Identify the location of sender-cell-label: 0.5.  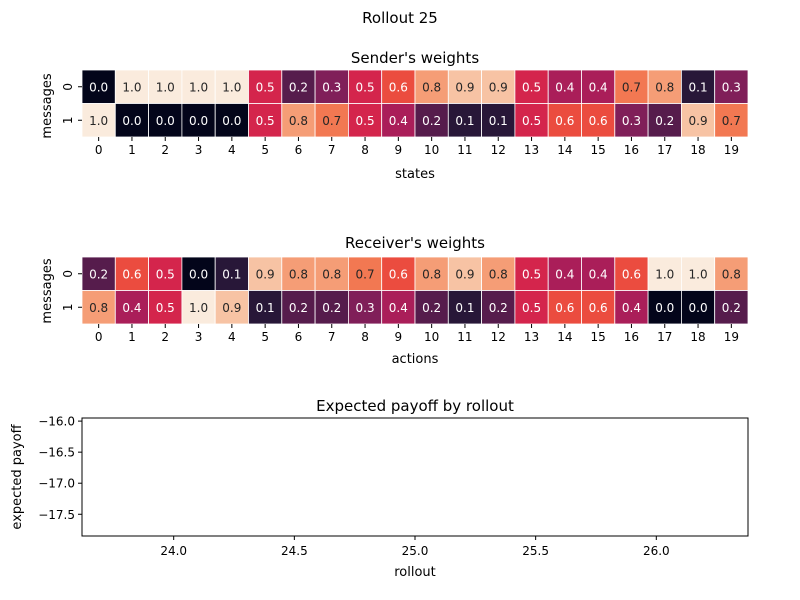
(365, 121).